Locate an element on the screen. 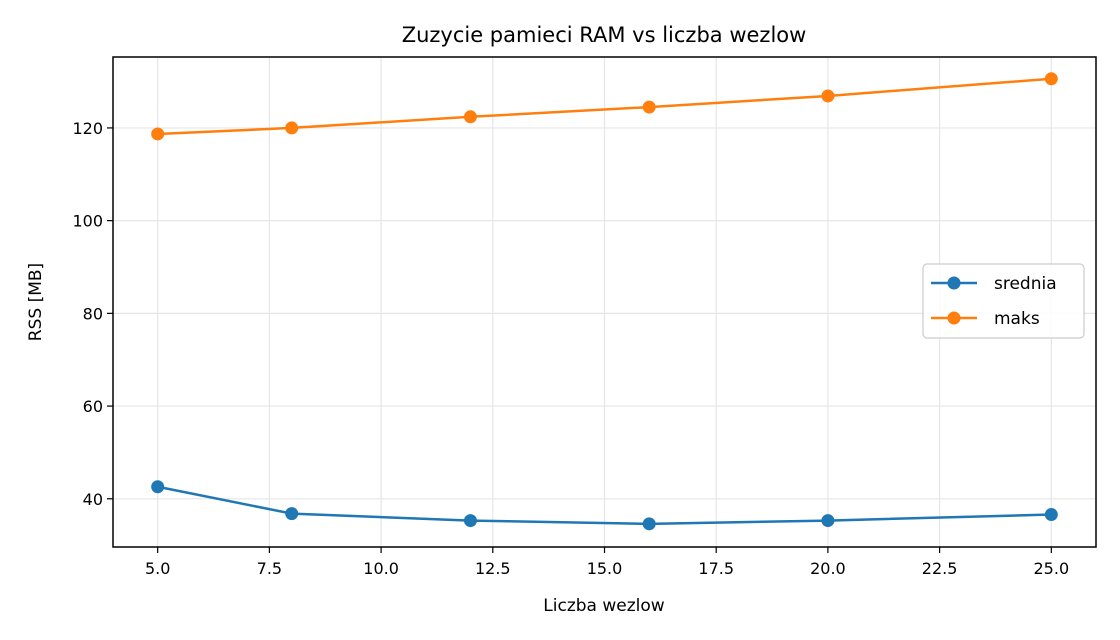  legend-entry-maks: maks is located at coordinates (985, 319).